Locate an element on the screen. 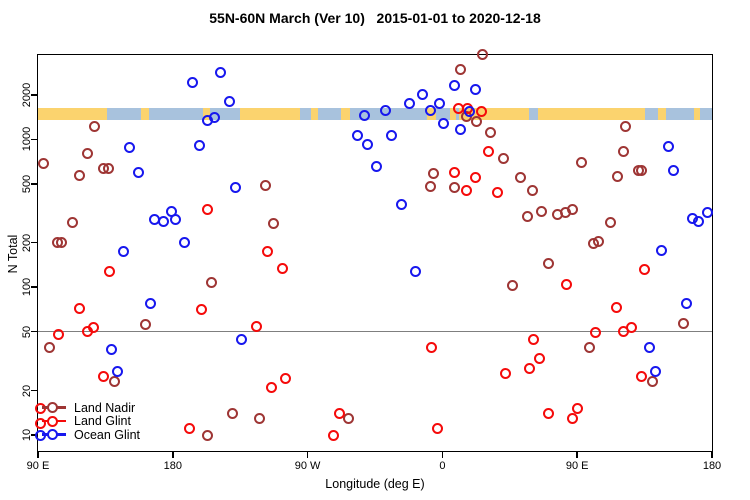 This screenshot has height=500, width=750. legend-symbol-circle is located at coordinates (52, 407).